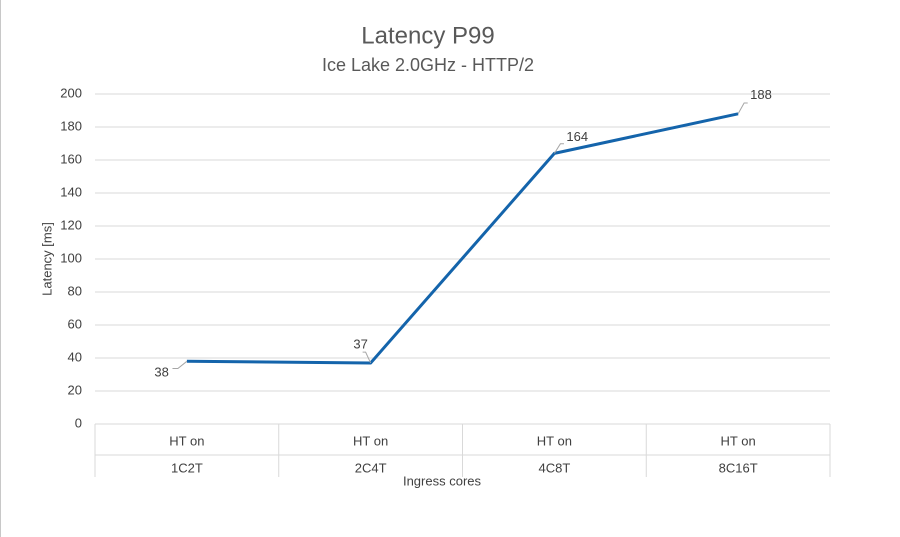 The image size is (900, 537). Describe the element at coordinates (554, 467) in the screenshot. I see `x-tick-label: 4C8T` at that location.